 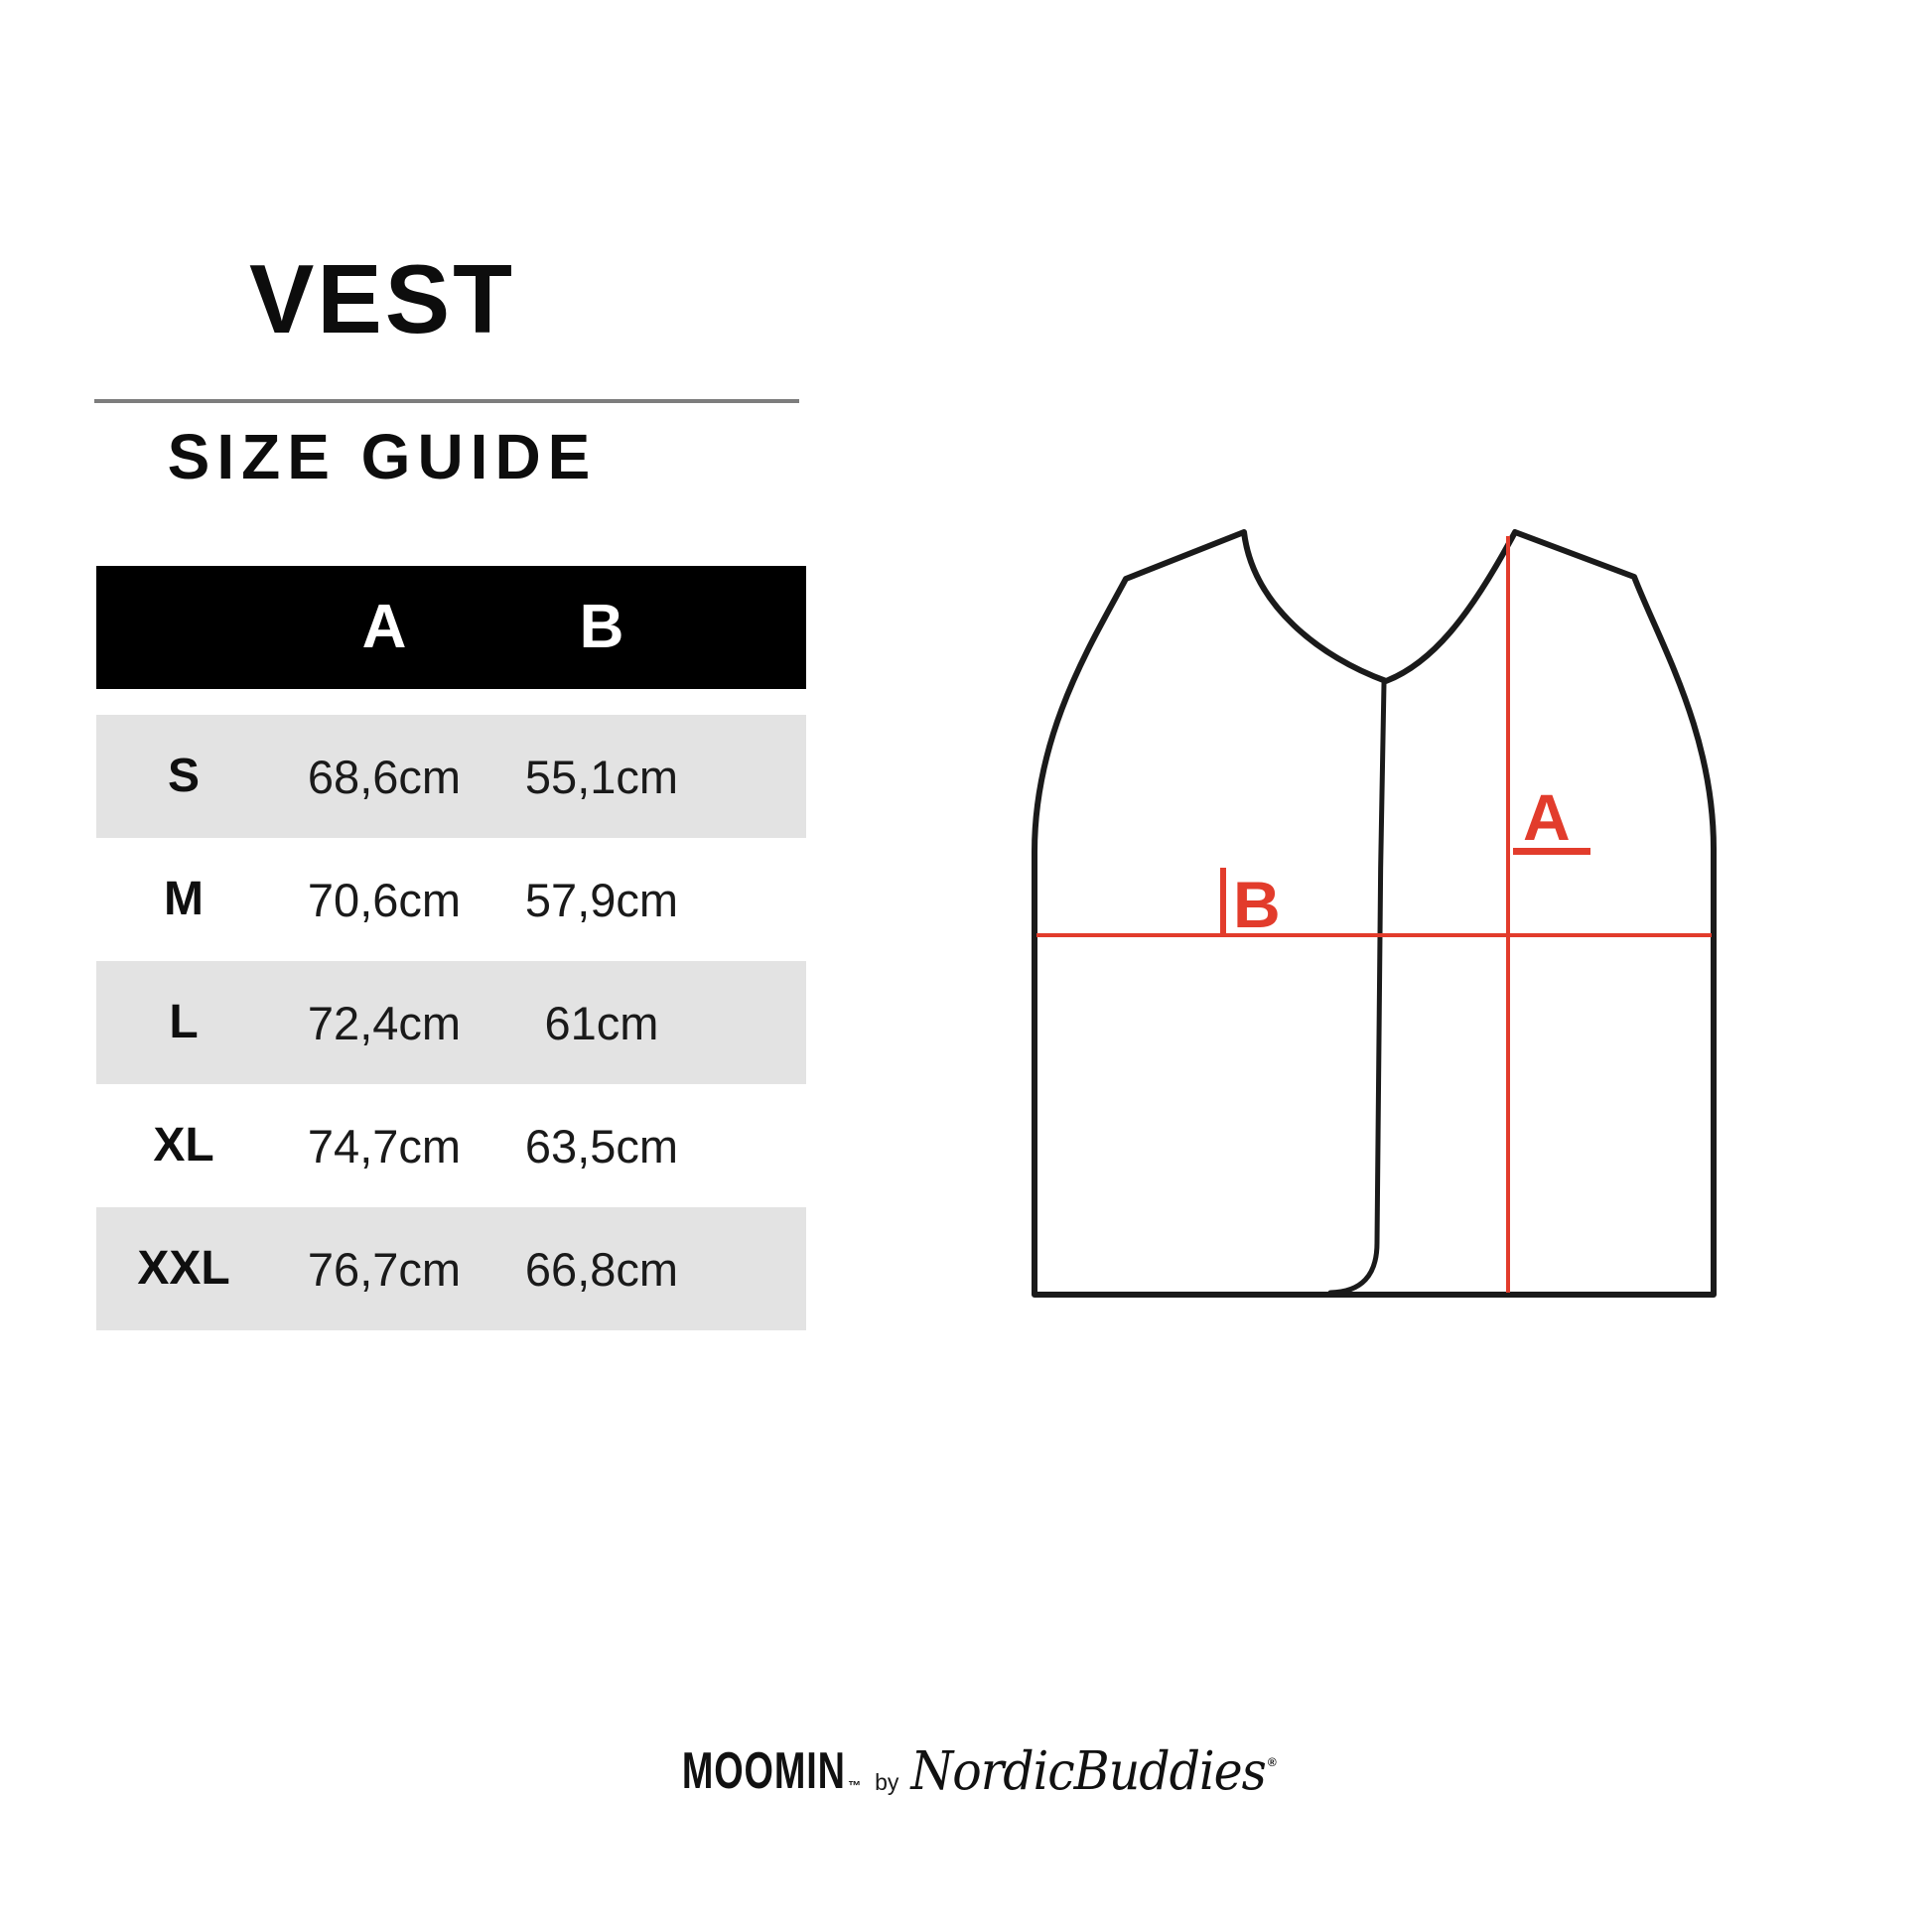 I want to click on measurement-a-cell: 74,7cm, so click(x=385, y=1146).